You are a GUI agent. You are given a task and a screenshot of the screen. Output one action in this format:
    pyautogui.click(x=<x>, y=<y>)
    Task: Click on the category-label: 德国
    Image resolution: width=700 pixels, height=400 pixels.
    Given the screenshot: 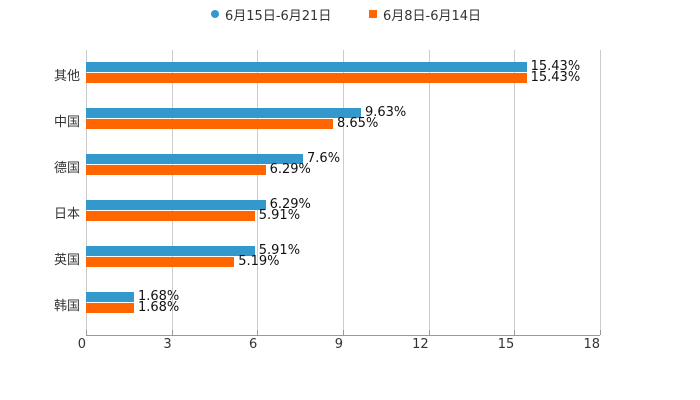 What is the action you would take?
    pyautogui.click(x=66, y=168)
    